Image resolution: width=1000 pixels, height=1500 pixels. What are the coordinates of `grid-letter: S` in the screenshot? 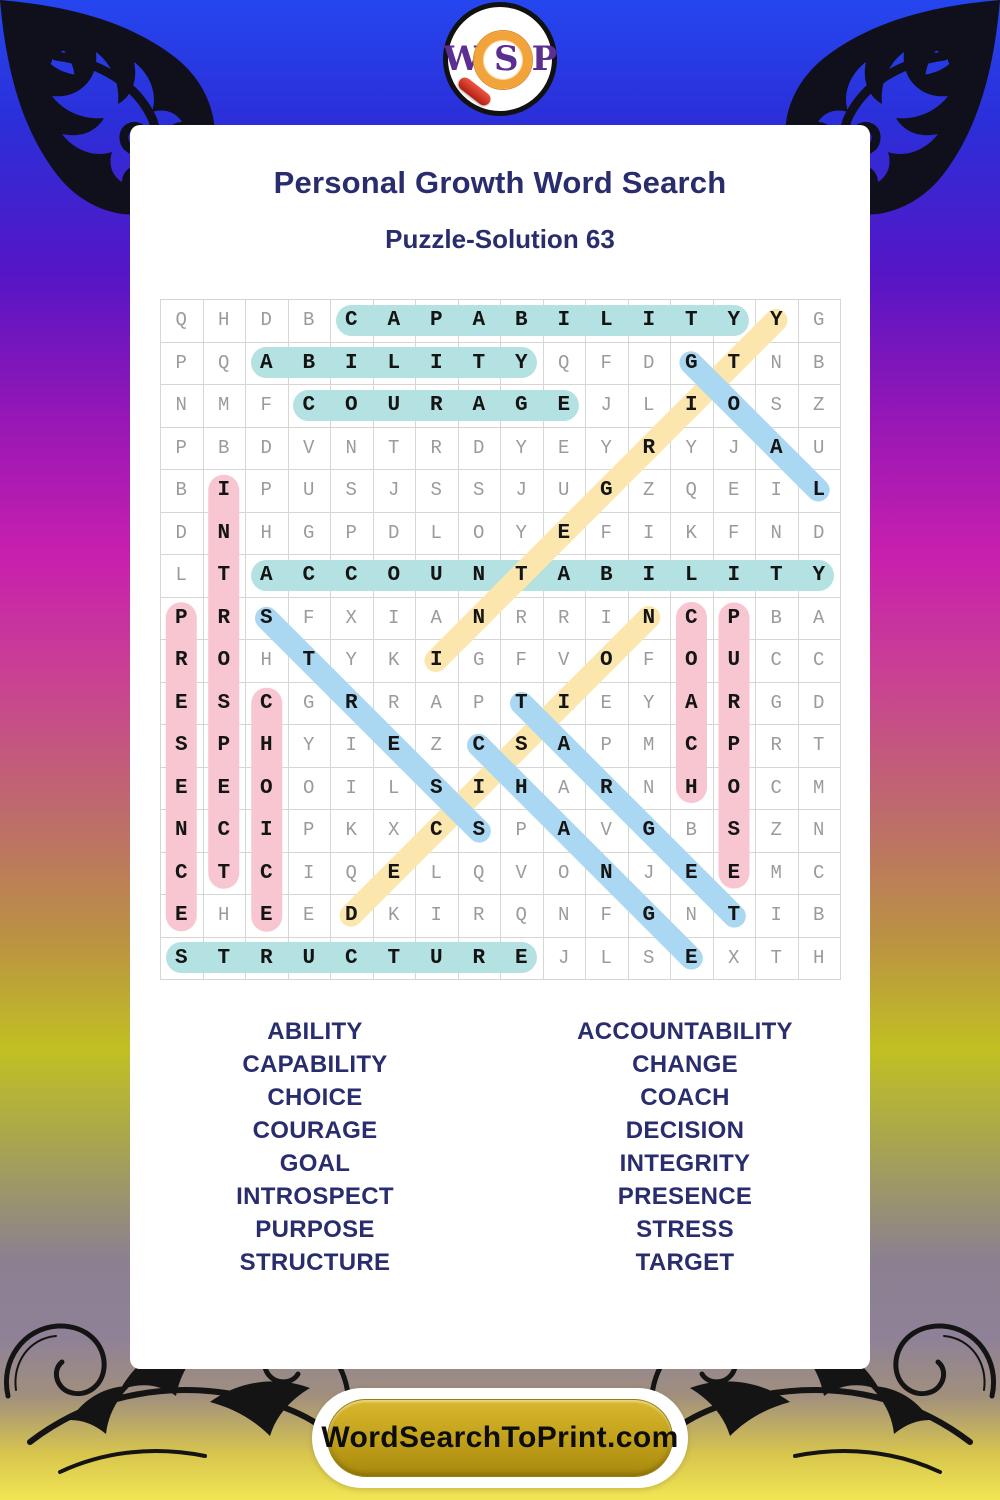 It's located at (649, 957).